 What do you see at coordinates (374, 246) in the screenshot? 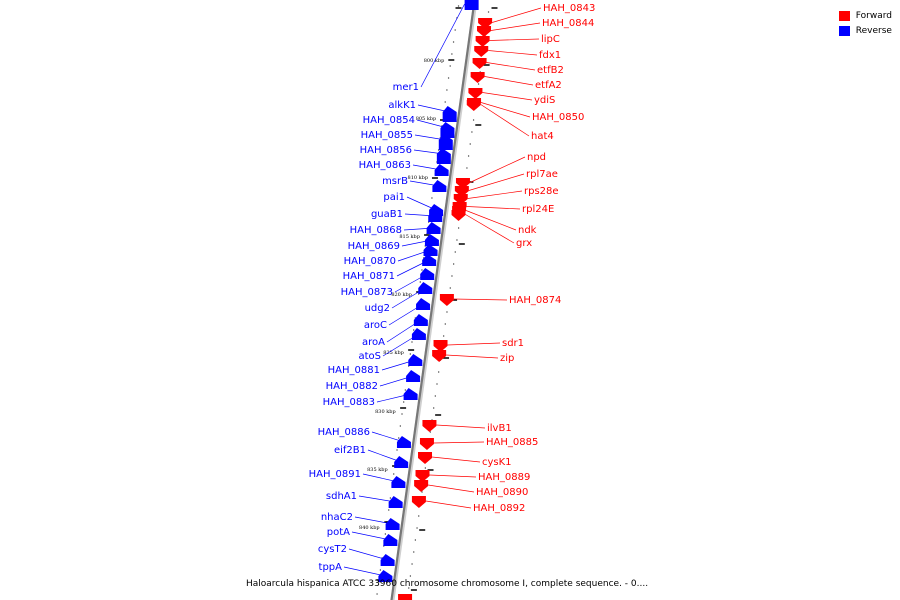
I see `reverse-gene-label: HAH_0869` at bounding box center [374, 246].